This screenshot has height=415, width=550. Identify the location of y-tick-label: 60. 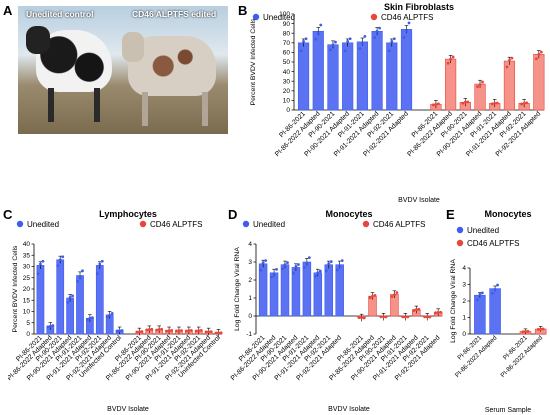
(287, 53).